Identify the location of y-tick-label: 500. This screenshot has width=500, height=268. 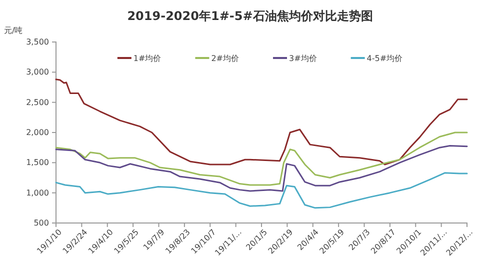
(41, 223).